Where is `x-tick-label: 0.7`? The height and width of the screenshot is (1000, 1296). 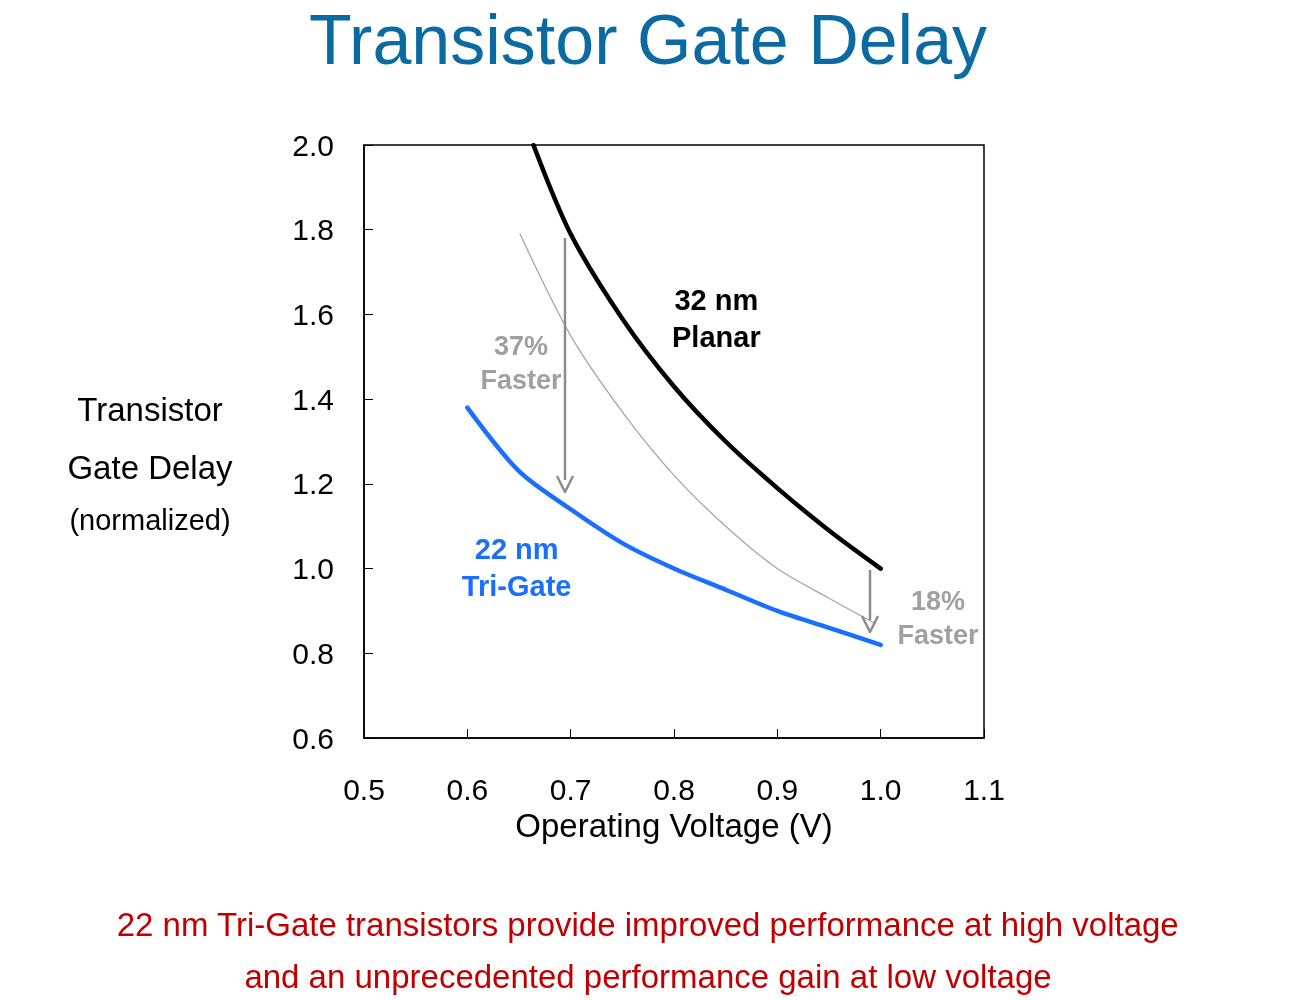 x-tick-label: 0.7 is located at coordinates (570, 789).